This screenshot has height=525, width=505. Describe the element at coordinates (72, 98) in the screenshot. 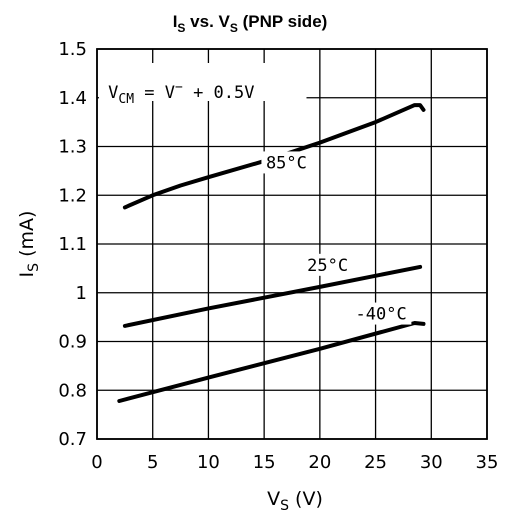

I see `y-tick-label-7: 1.4` at that location.